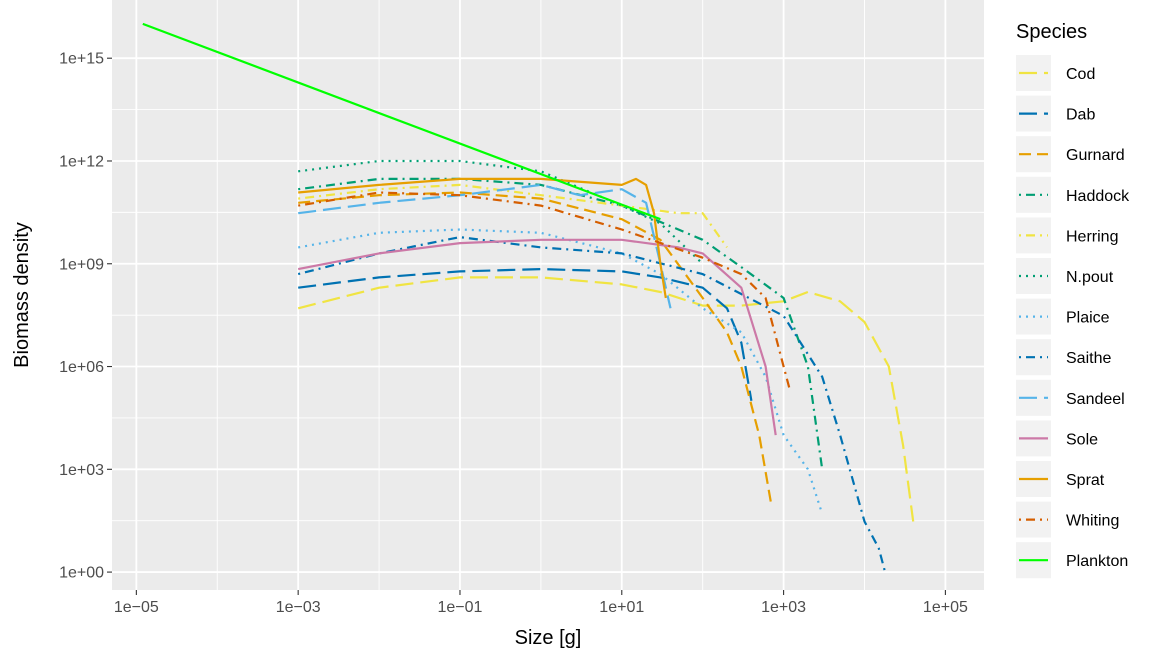 This screenshot has height=655, width=1158. Describe the element at coordinates (1057, 438) in the screenshot. I see `legend-item-sole: Sole` at that location.